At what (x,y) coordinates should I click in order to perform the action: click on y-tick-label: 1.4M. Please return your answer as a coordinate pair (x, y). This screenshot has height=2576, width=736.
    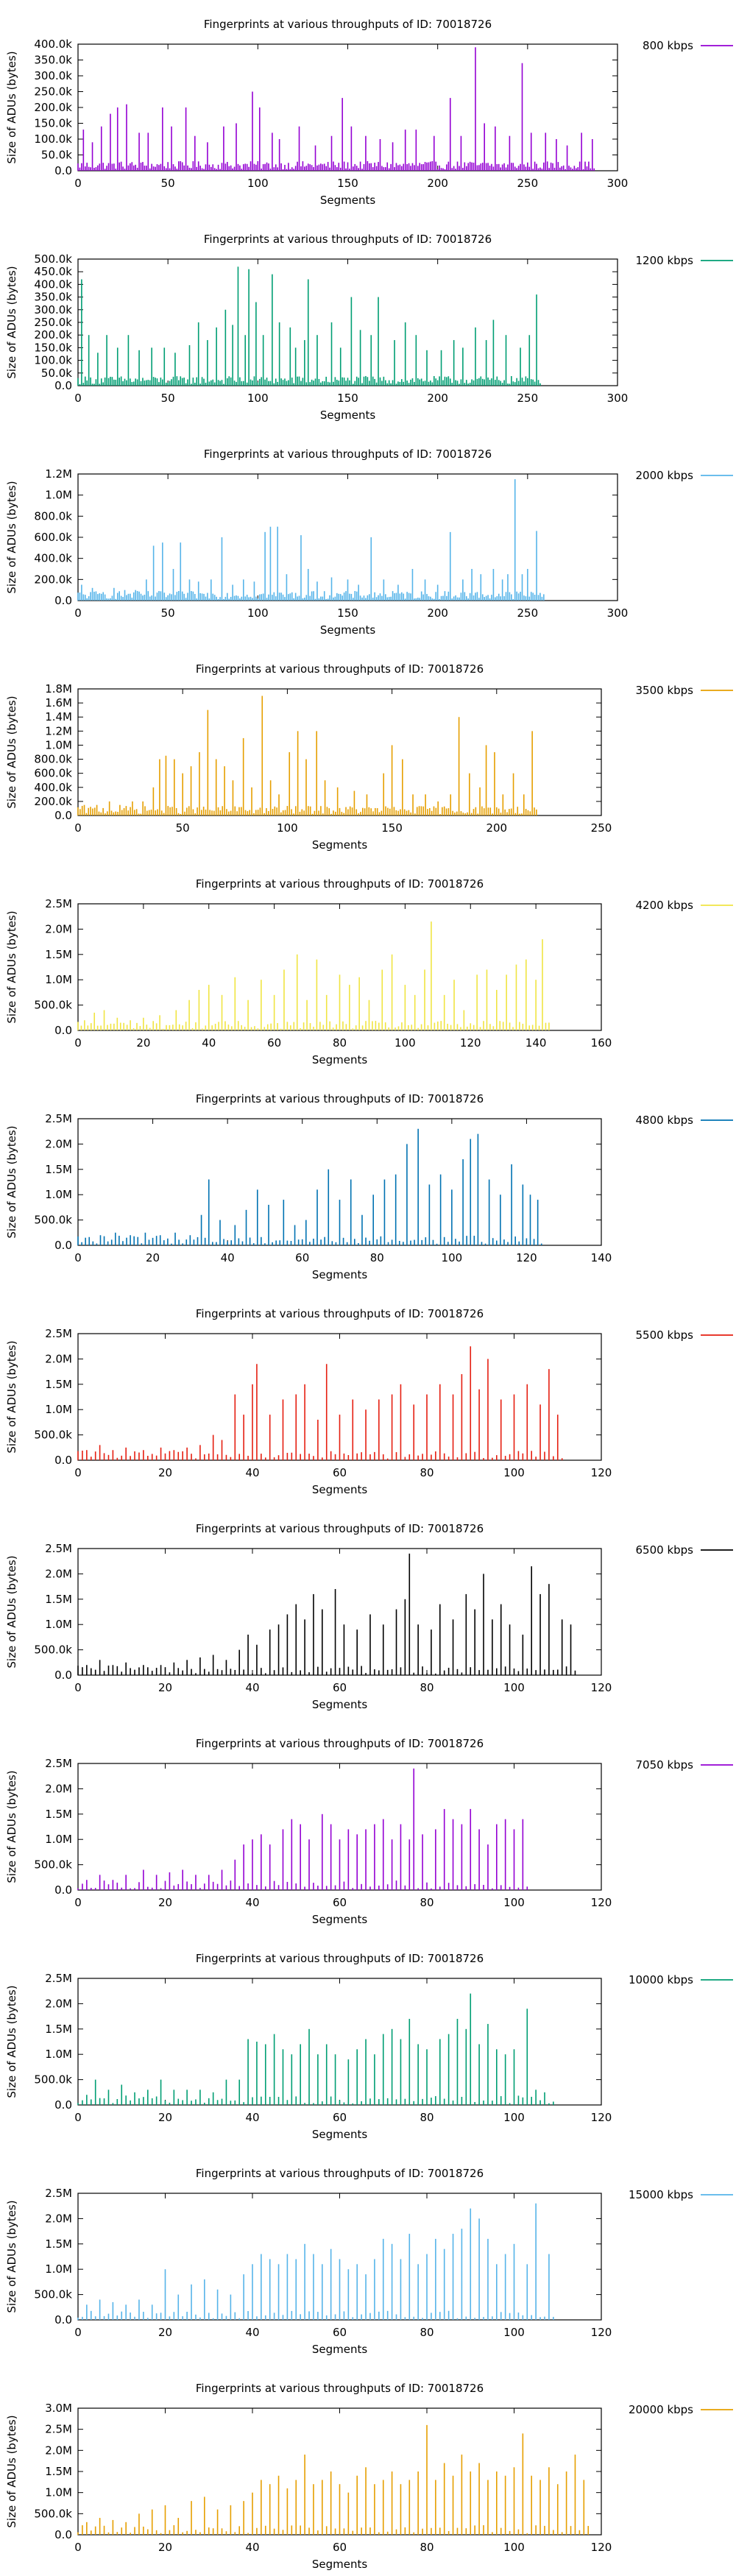
    Looking at the image, I should click on (59, 716).